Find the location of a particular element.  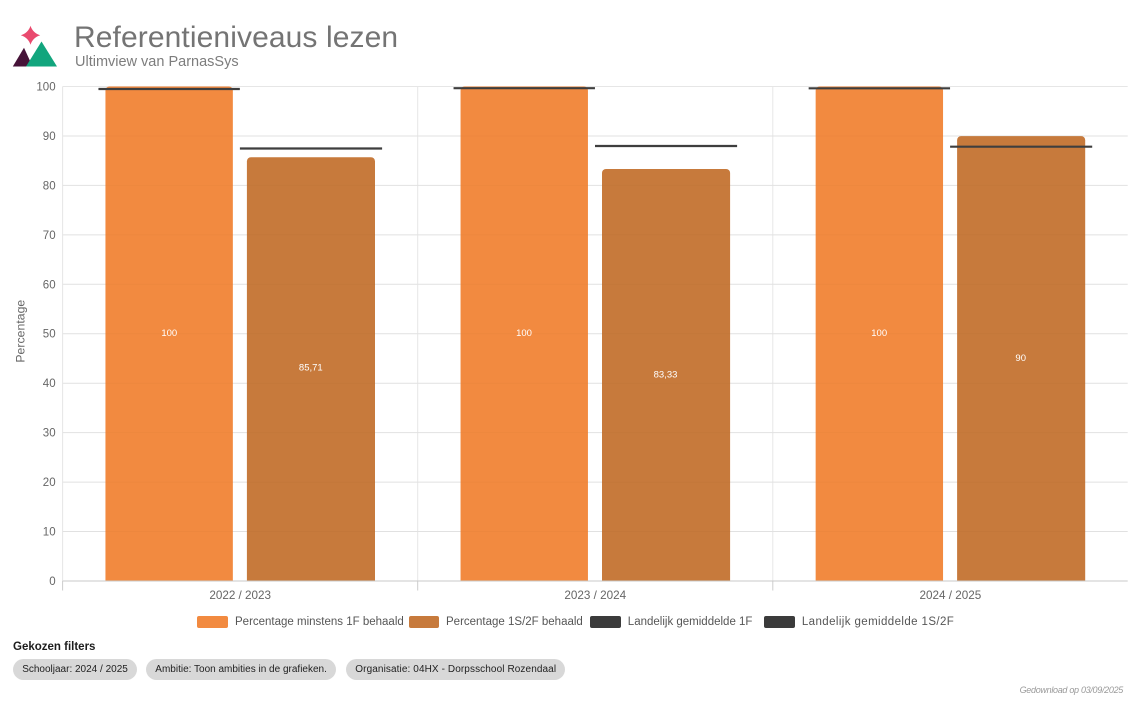

svg-text: Percentage is located at coordinates (20, 331).